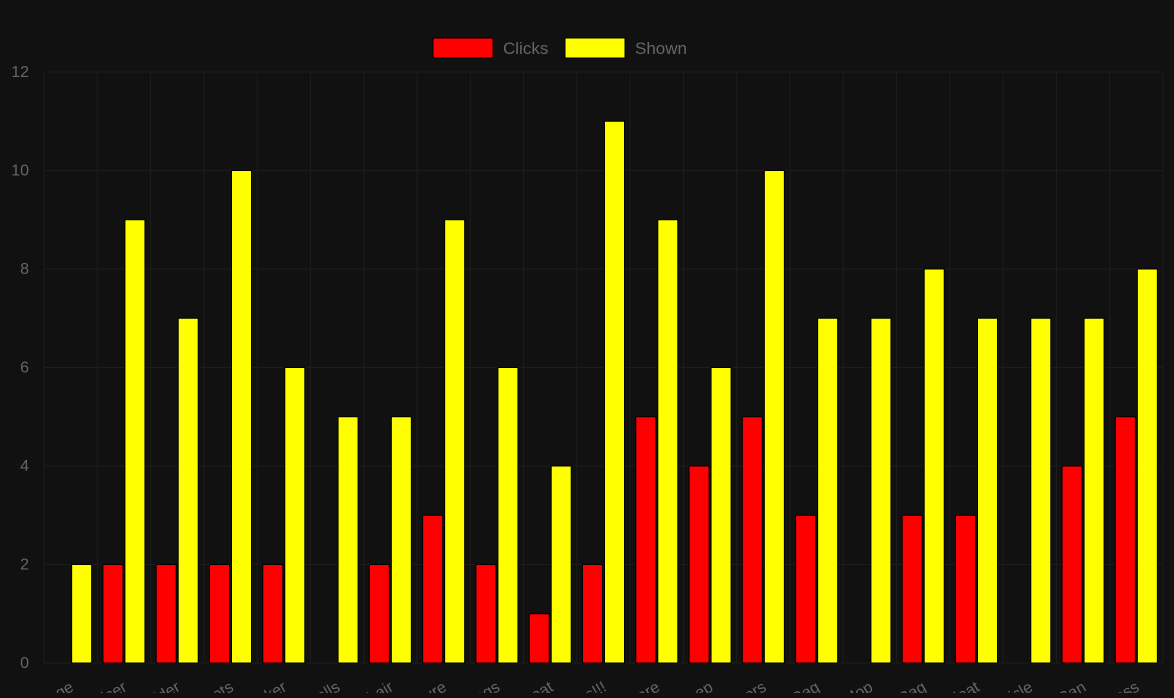  Describe the element at coordinates (114, 685) in the screenshot. I see `x-tick-label: icer` at that location.